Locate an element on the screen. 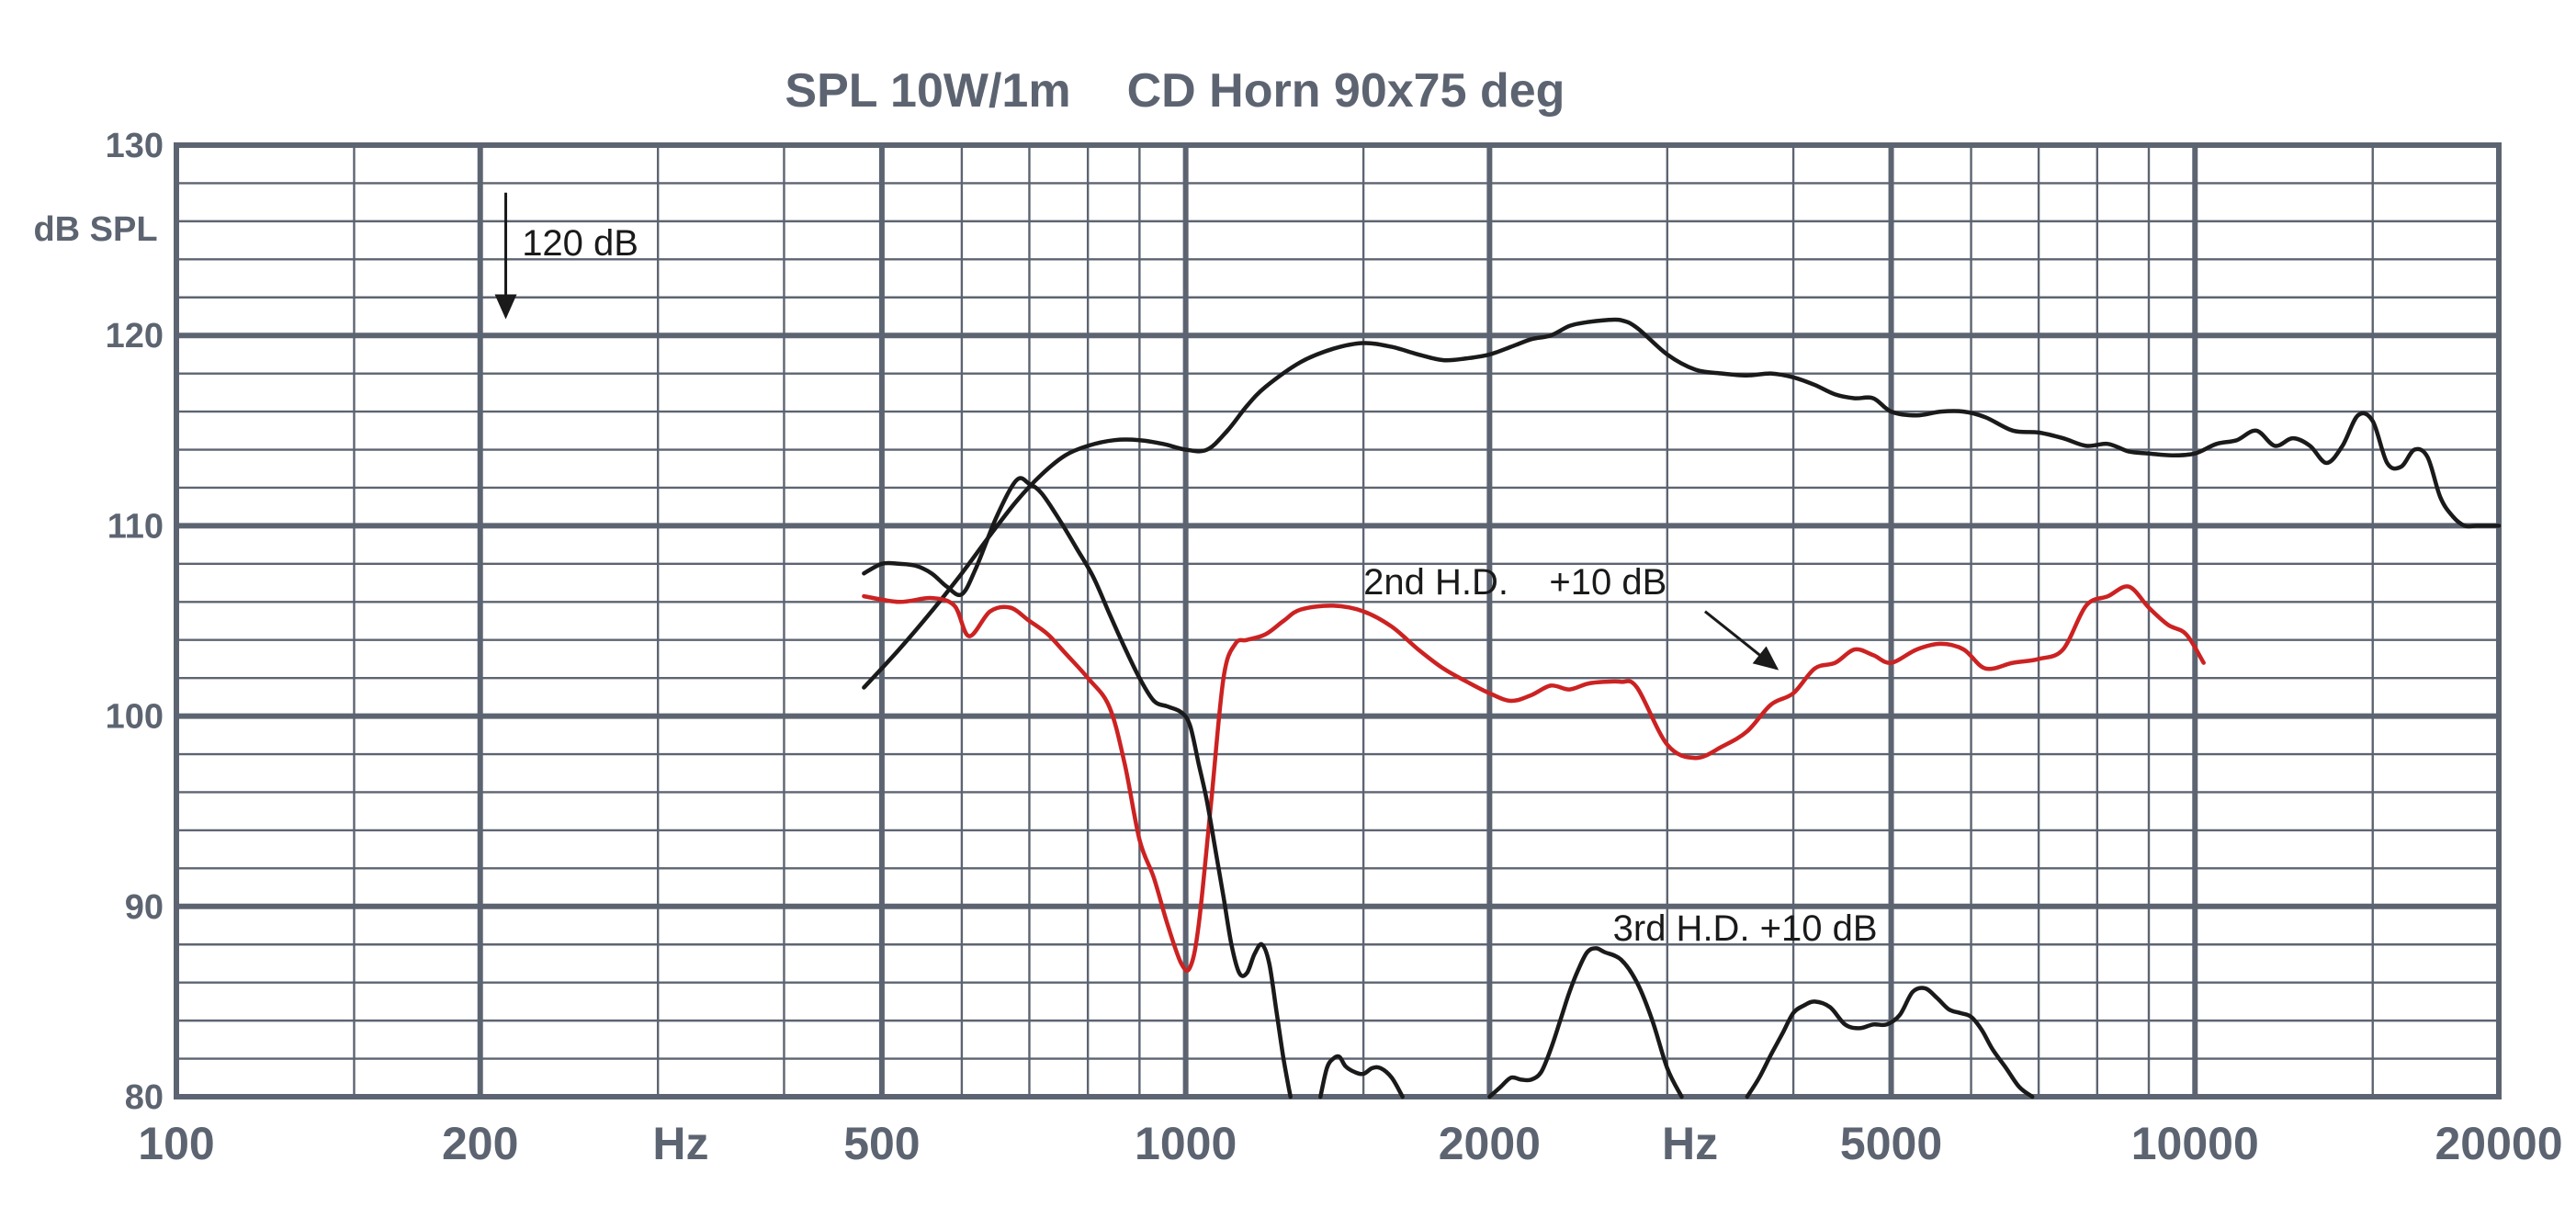  x-tick-label: 10000 is located at coordinates (2195, 1143).